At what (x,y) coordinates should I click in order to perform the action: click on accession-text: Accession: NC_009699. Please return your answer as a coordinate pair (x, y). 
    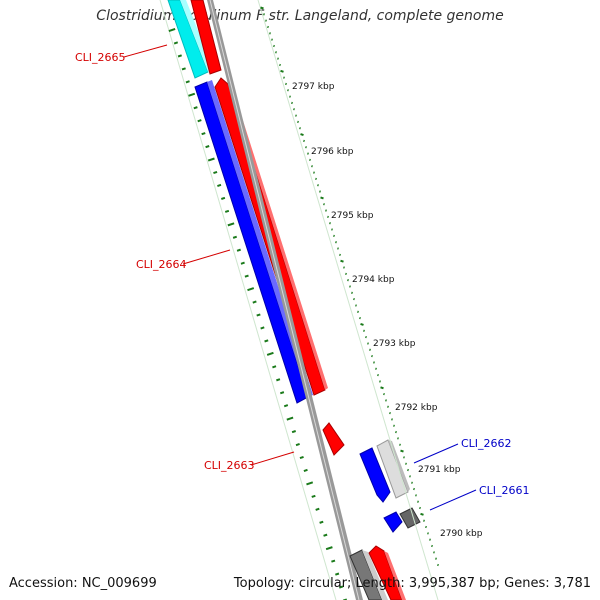
    Looking at the image, I should click on (83, 583).